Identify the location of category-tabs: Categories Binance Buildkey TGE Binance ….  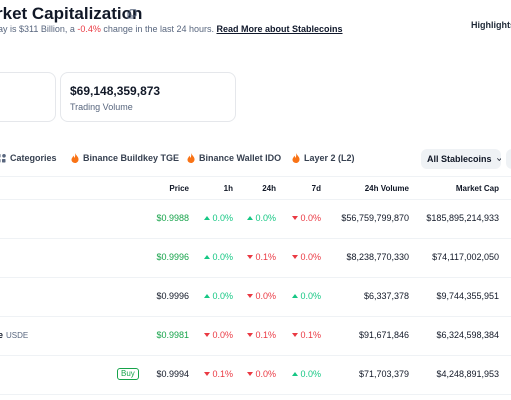
(255, 160).